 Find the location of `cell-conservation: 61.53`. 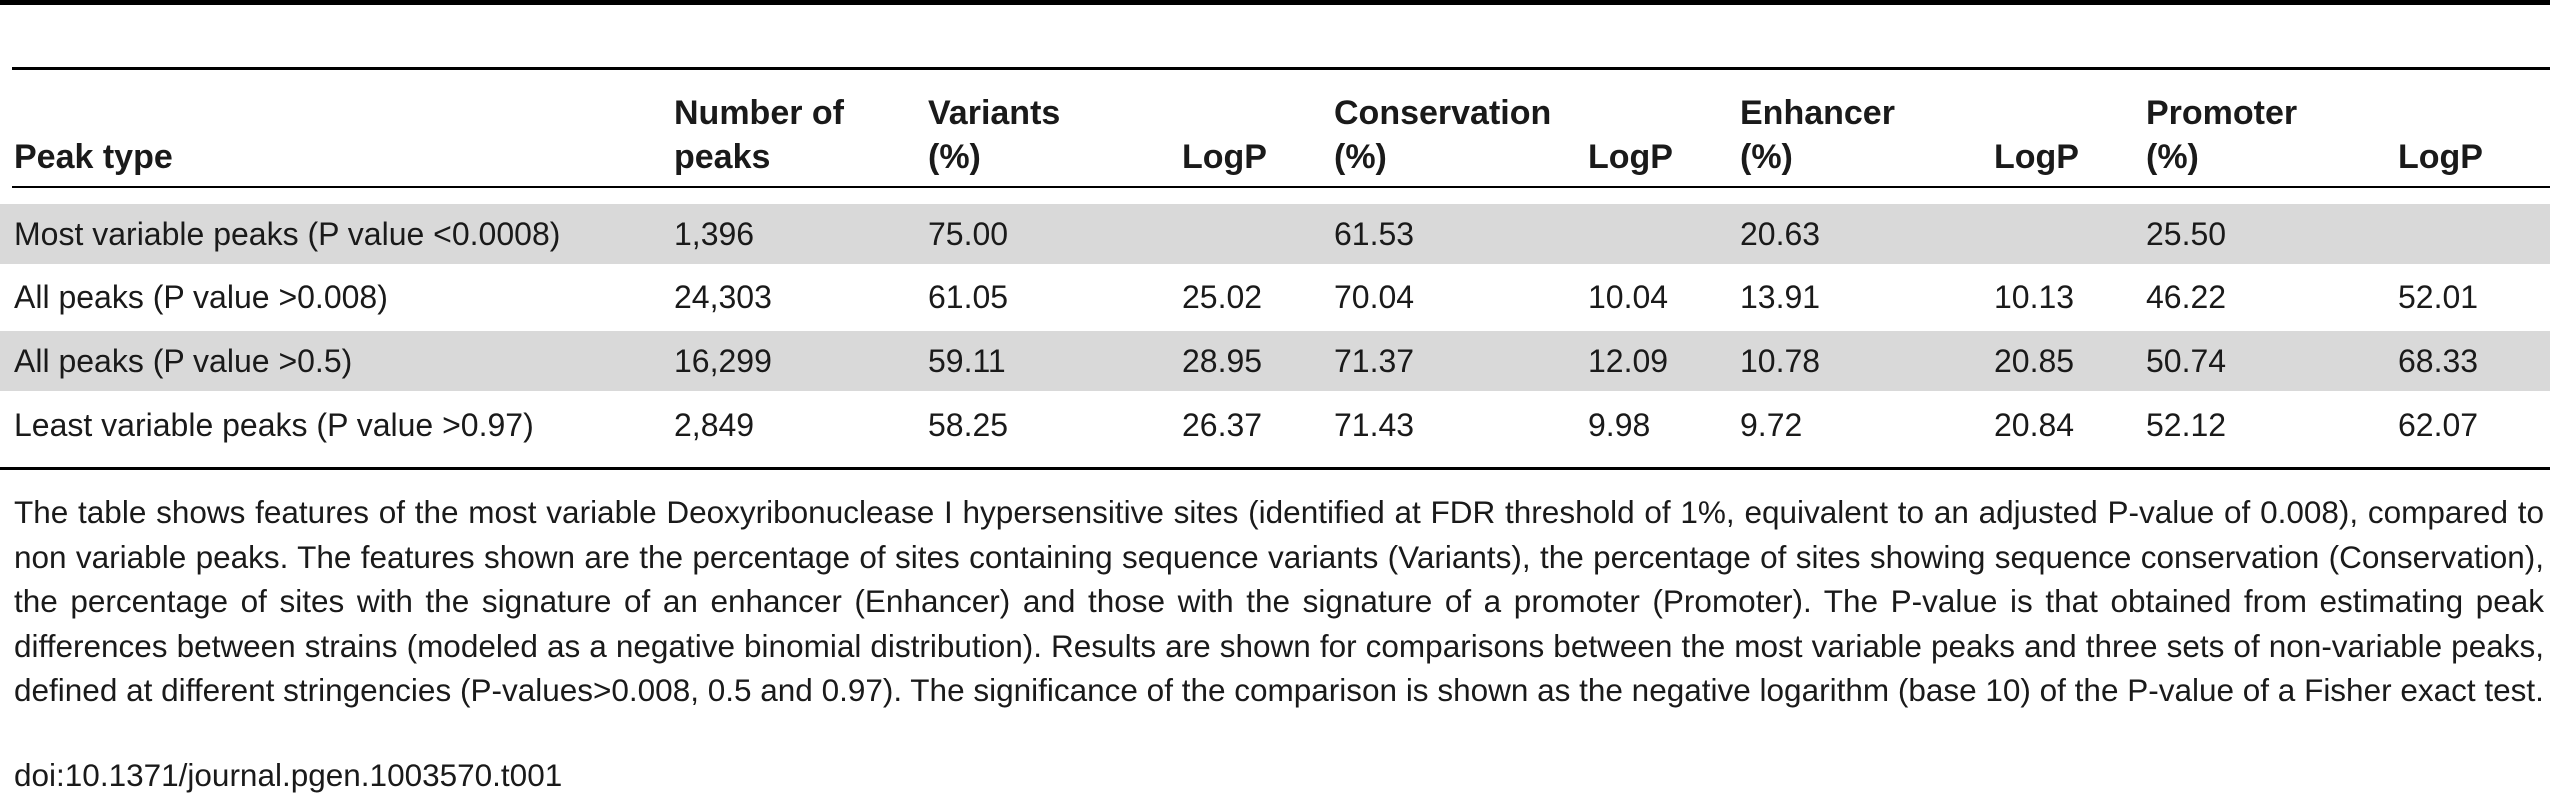

cell-conservation: 61.53 is located at coordinates (1374, 234).